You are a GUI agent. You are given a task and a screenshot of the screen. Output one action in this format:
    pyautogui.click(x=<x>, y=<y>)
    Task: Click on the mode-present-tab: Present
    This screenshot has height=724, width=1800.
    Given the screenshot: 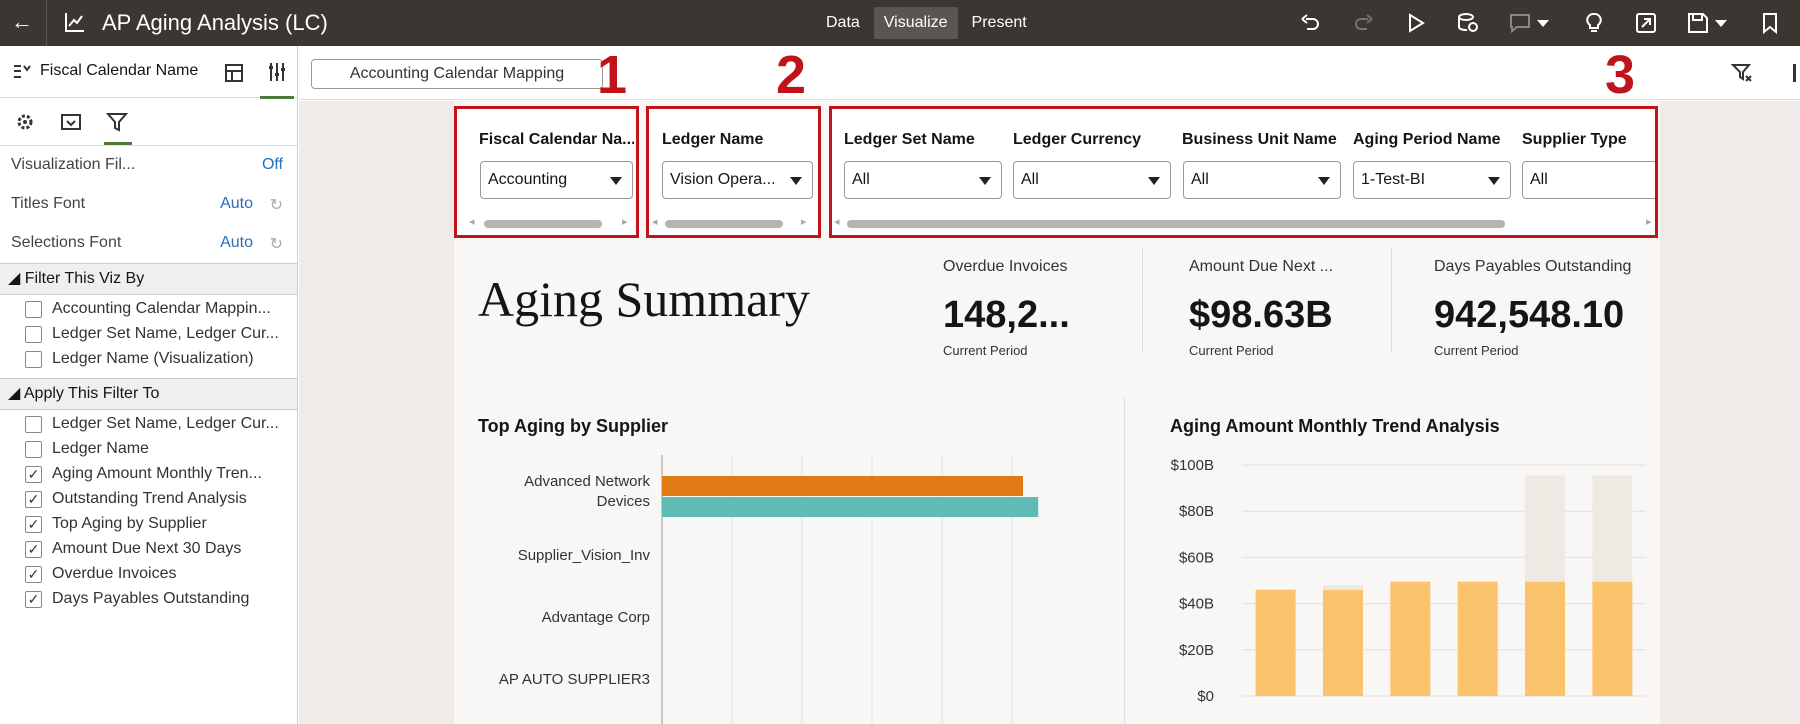 What is the action you would take?
    pyautogui.click(x=999, y=22)
    